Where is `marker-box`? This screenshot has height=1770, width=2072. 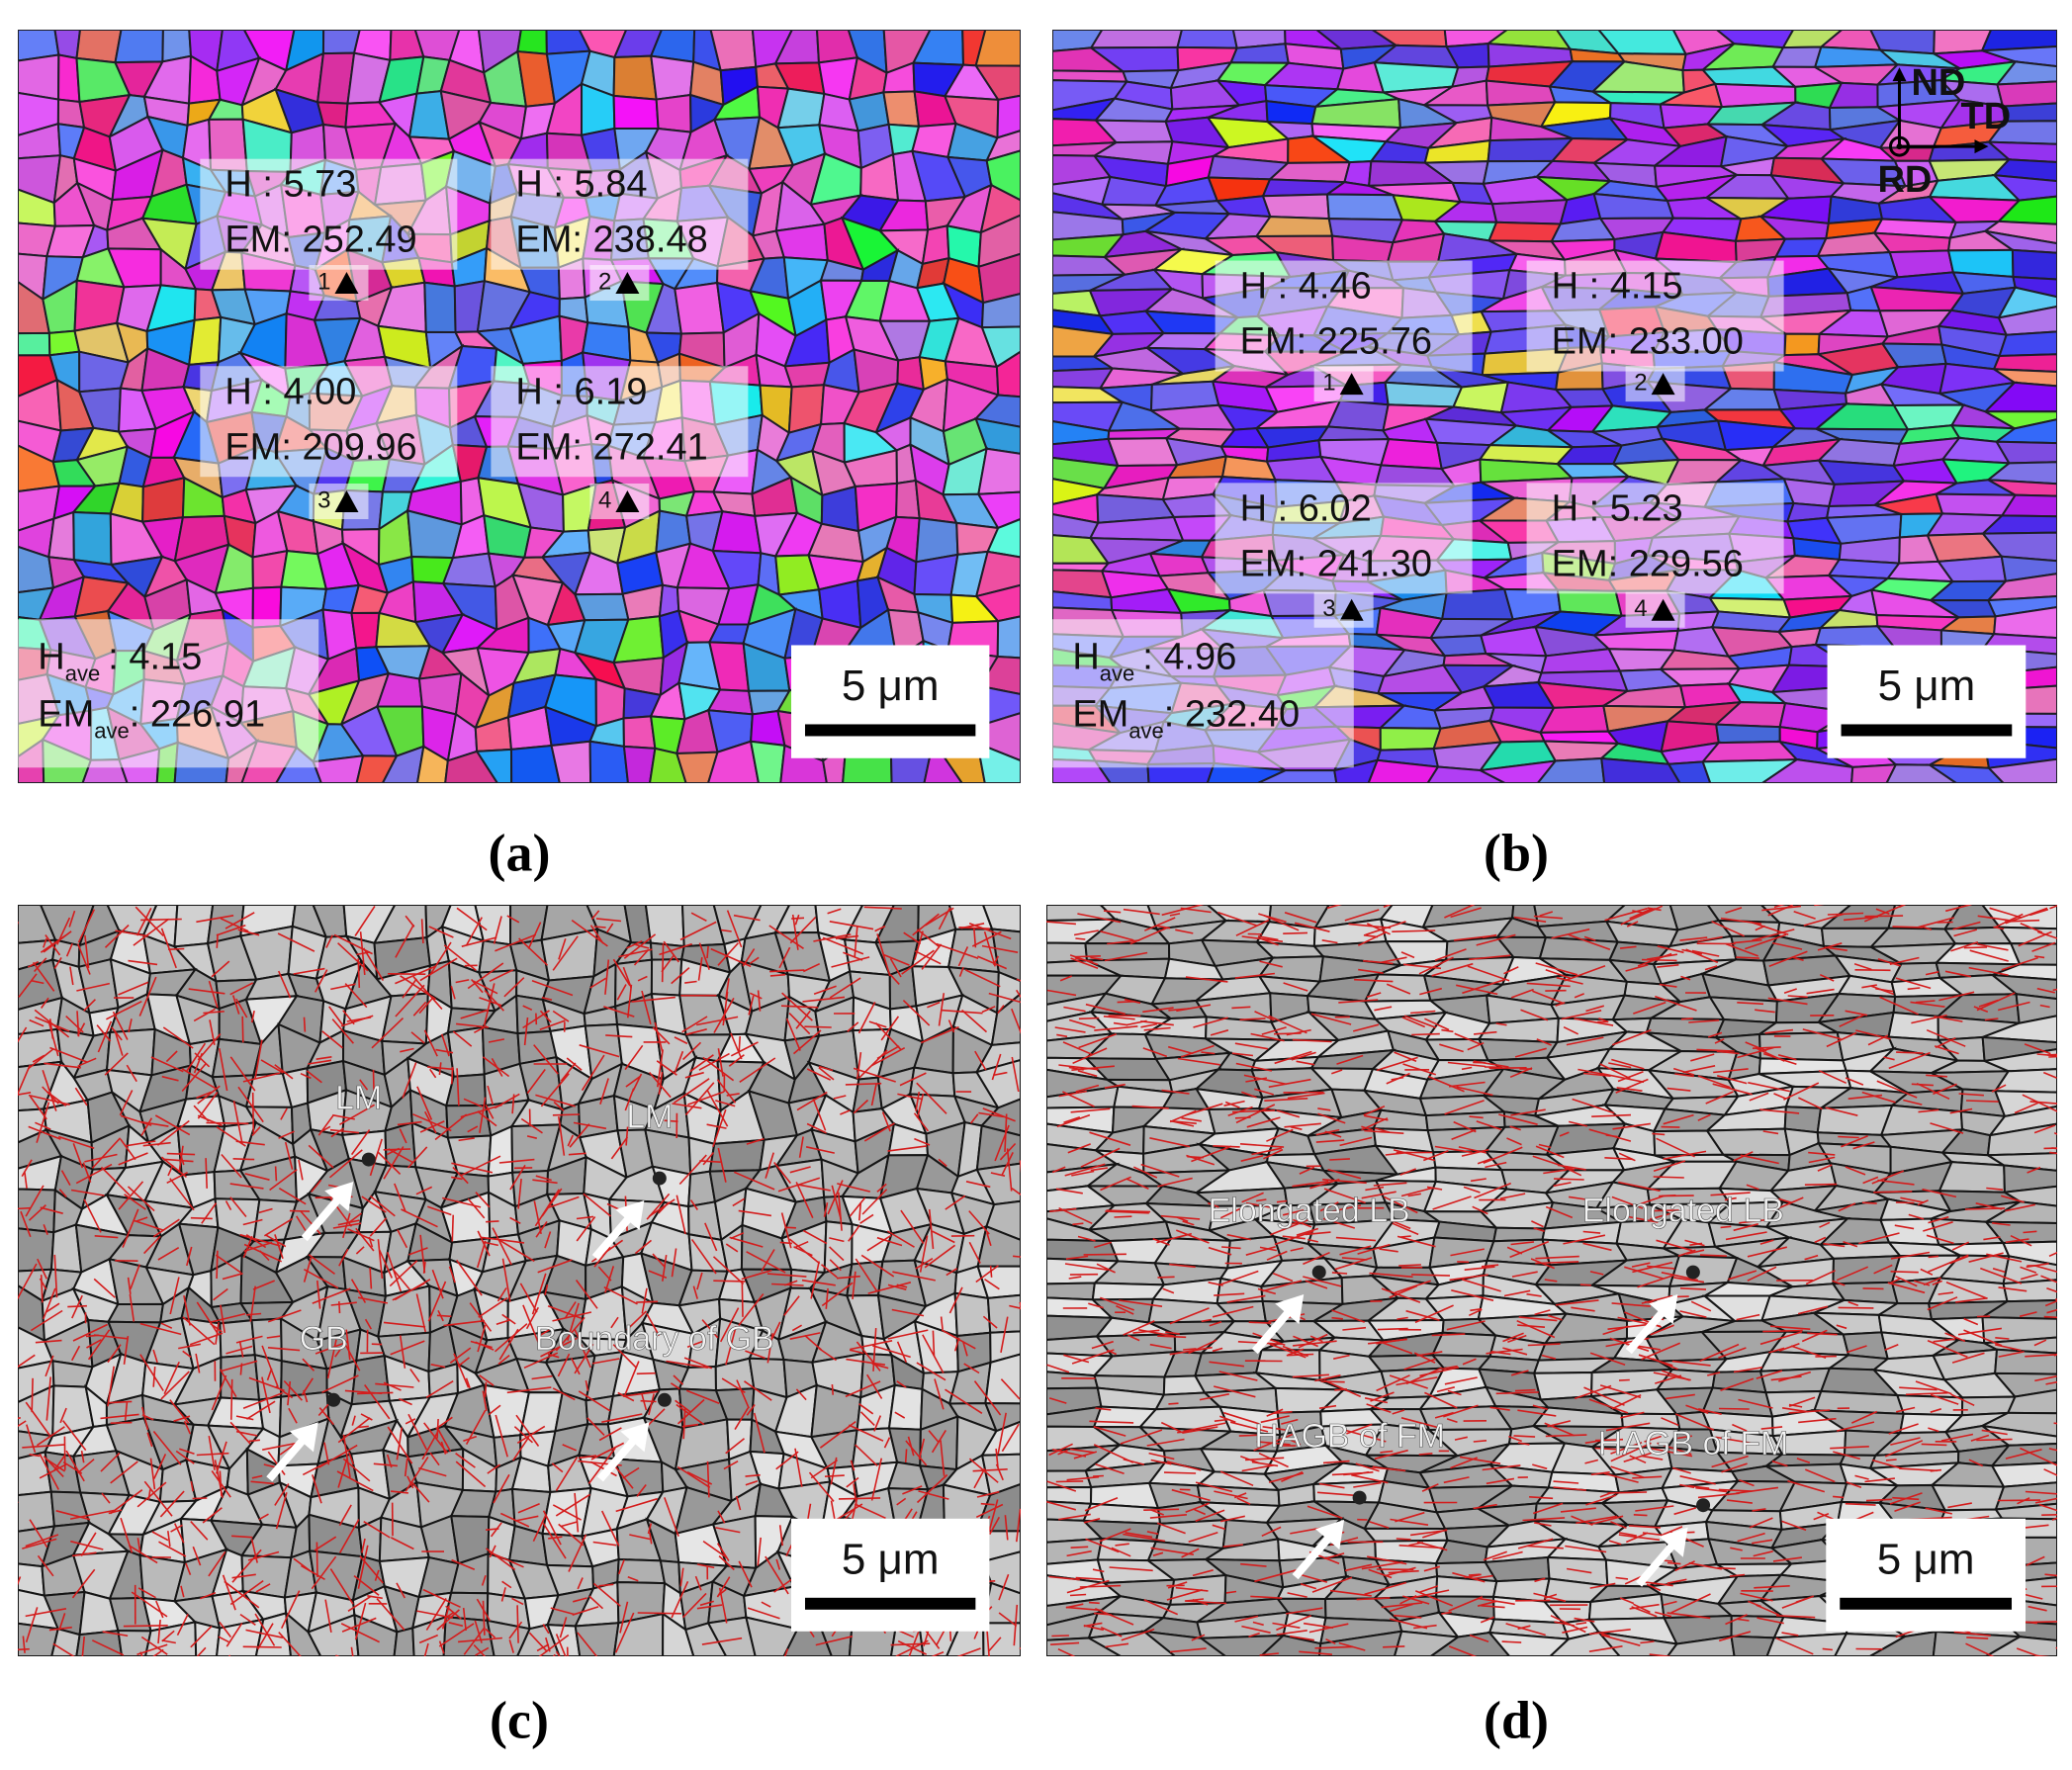
marker-box is located at coordinates (339, 502).